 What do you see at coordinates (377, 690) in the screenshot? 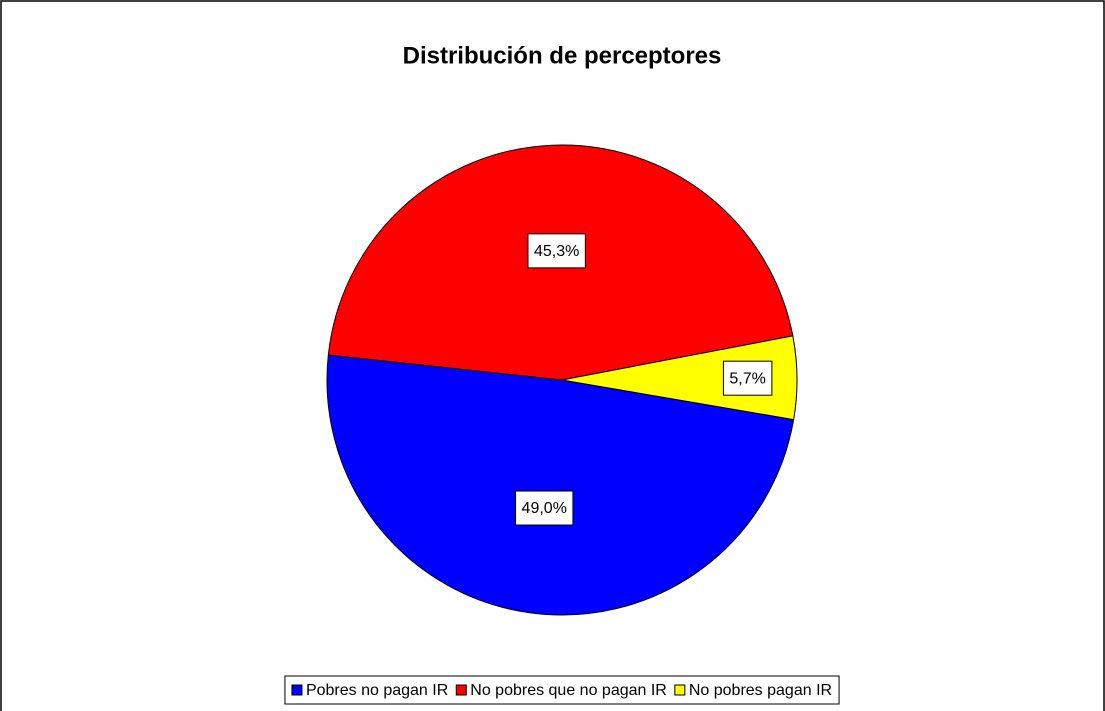
I see `legend-label: Pobres no pagan IR` at bounding box center [377, 690].